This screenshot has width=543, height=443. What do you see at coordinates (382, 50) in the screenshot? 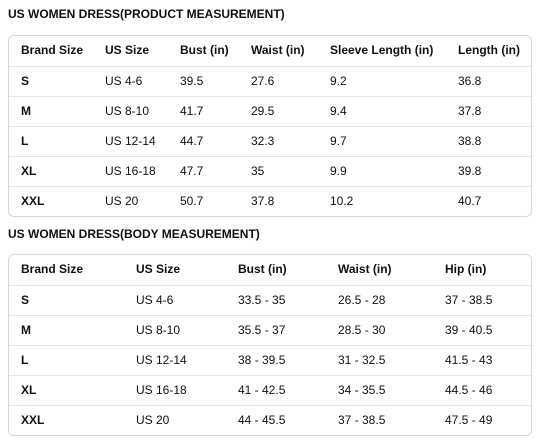
I see `header-cell: Sleeve Length (in)` at bounding box center [382, 50].